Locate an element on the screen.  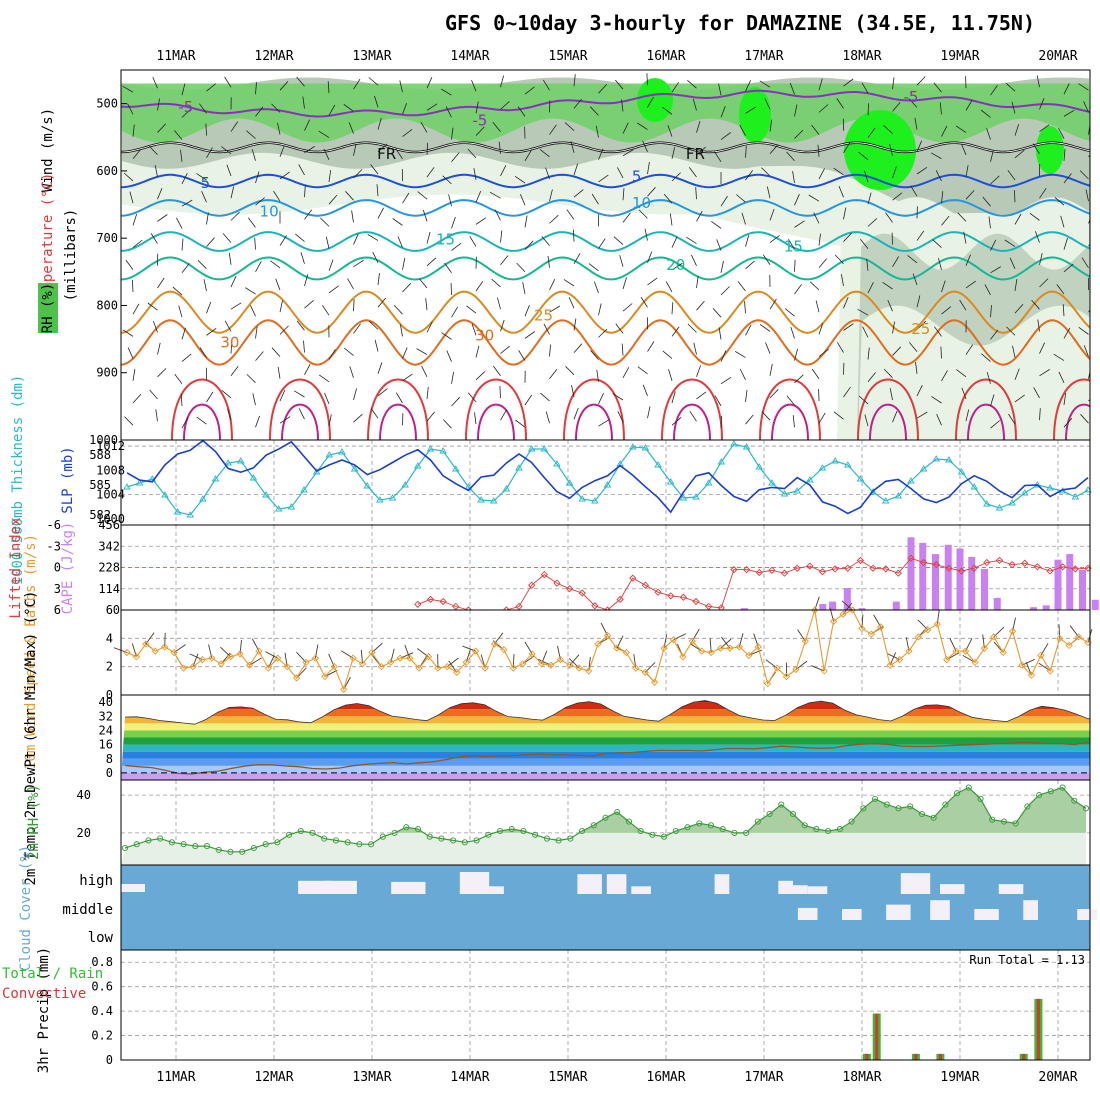
cloud-ylabel: Cloud Cover (%) is located at coordinates (26, 908).